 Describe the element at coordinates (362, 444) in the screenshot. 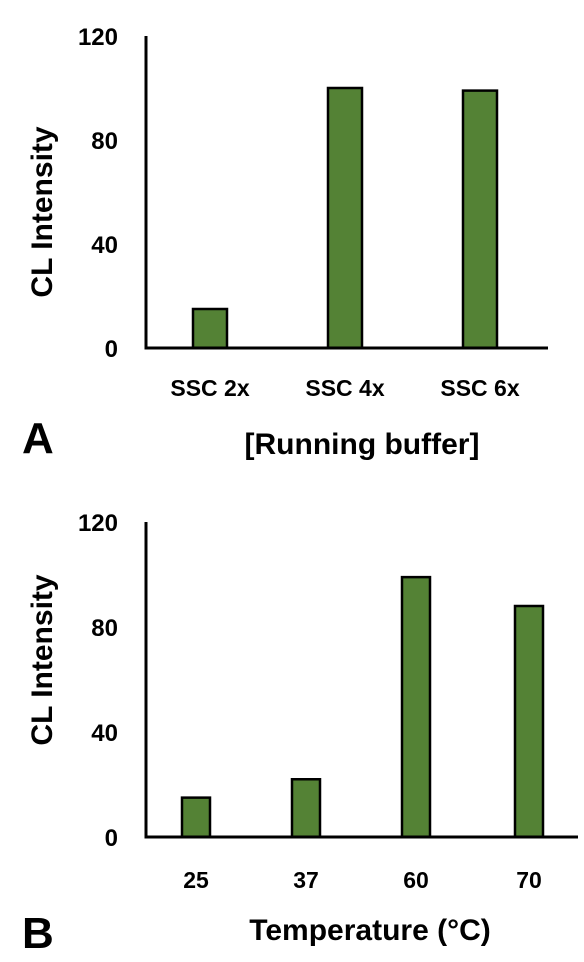

I see `chart-a-xlabel: [Running buffer]` at that location.